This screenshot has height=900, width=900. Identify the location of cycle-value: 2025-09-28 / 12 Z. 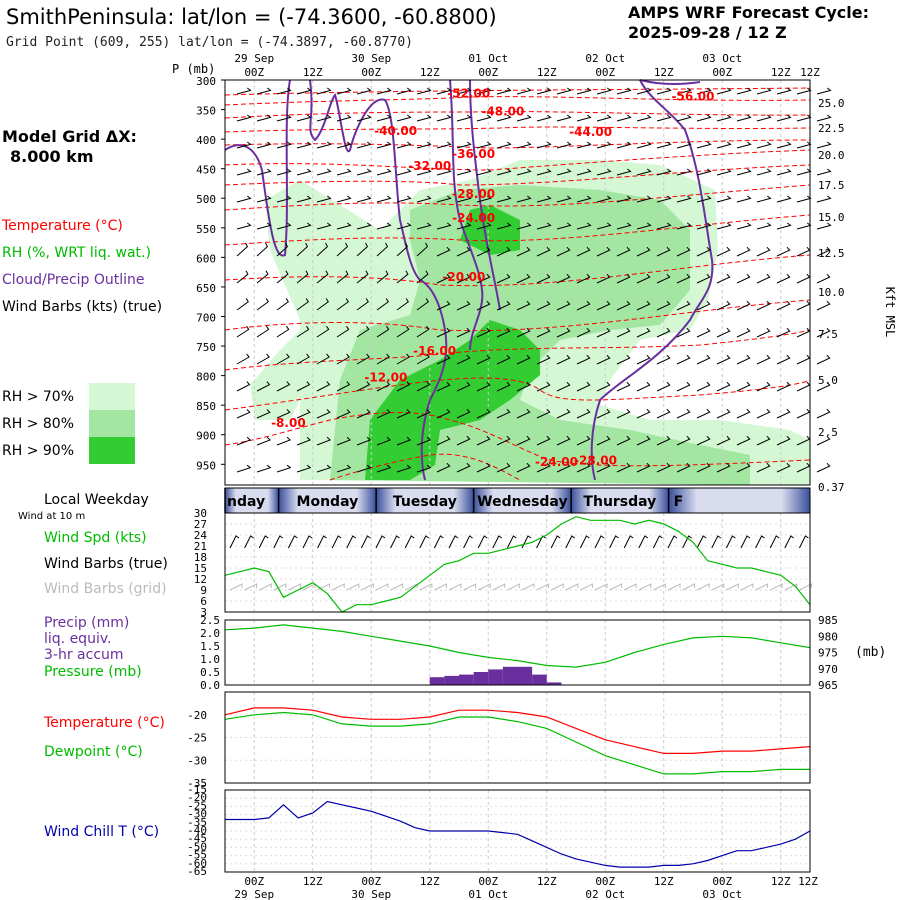
(707, 32).